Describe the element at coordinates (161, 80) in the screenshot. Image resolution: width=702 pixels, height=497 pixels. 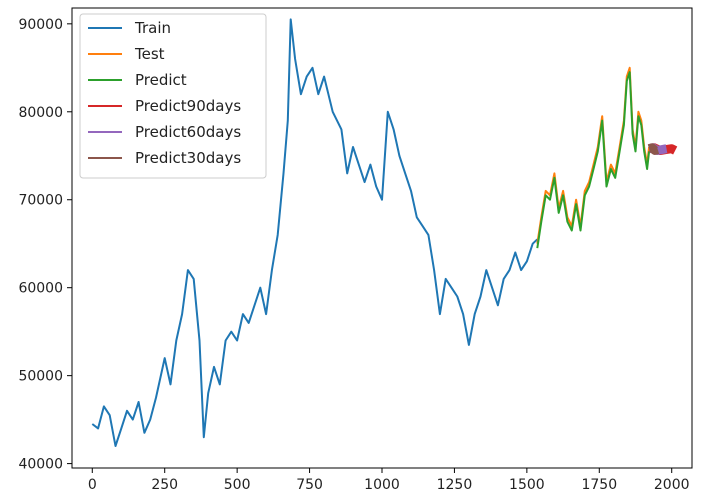
I see `legend-label: Predict` at that location.